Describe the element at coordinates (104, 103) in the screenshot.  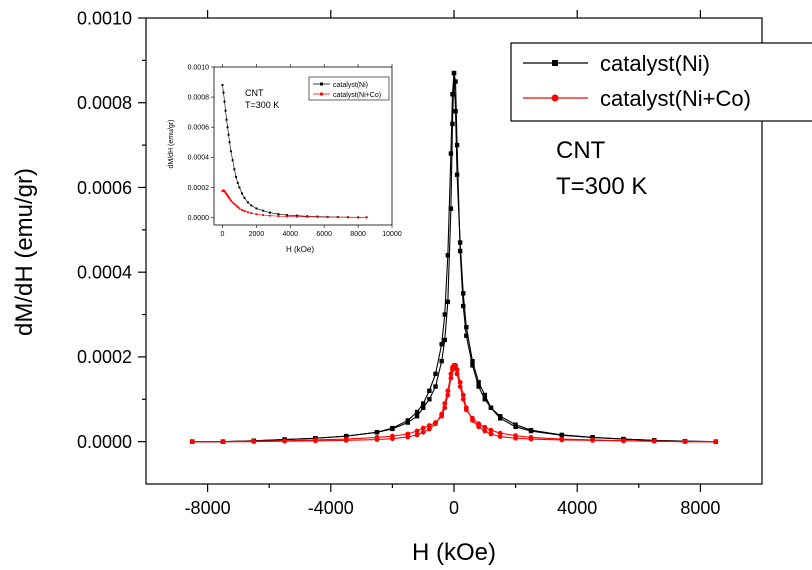
I see `y-tick-label: 0.0008` at that location.